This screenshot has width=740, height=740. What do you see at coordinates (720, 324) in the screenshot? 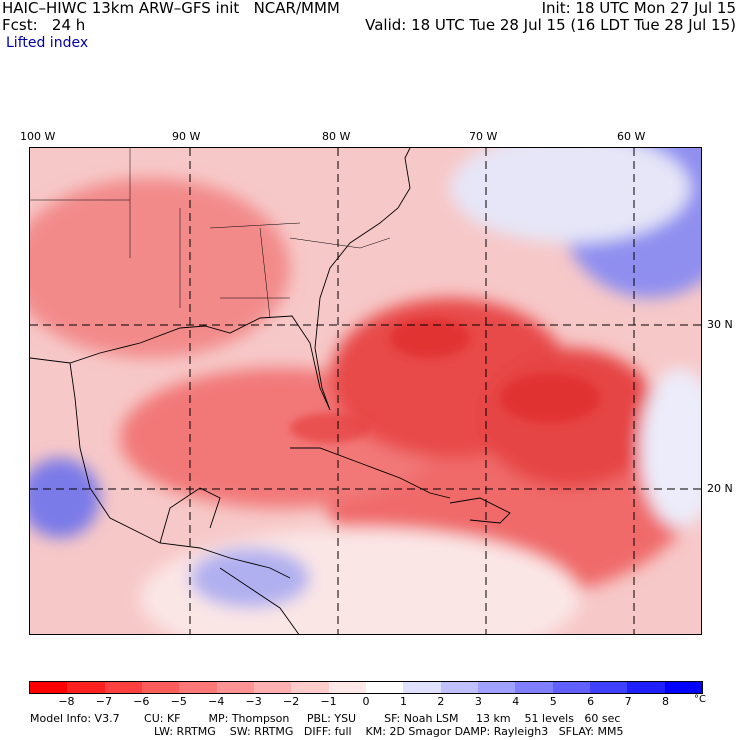
I see `lat-label-30n: 30 N` at bounding box center [720, 324].